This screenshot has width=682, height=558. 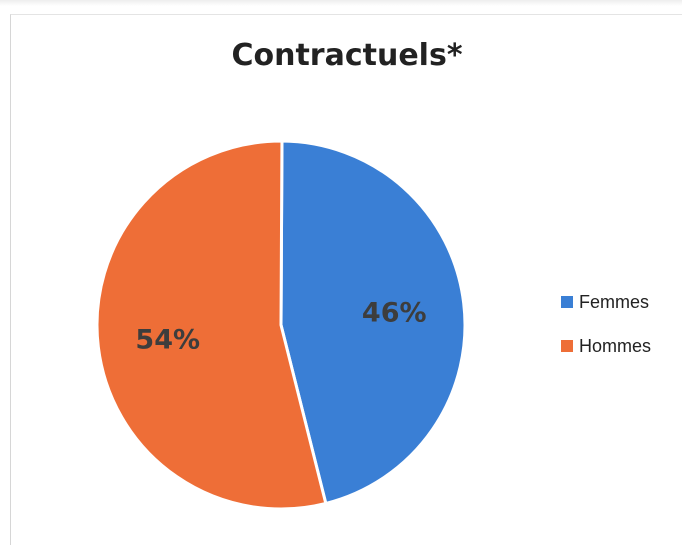 What do you see at coordinates (347, 55) in the screenshot?
I see `chart-title: Contractuels*` at bounding box center [347, 55].